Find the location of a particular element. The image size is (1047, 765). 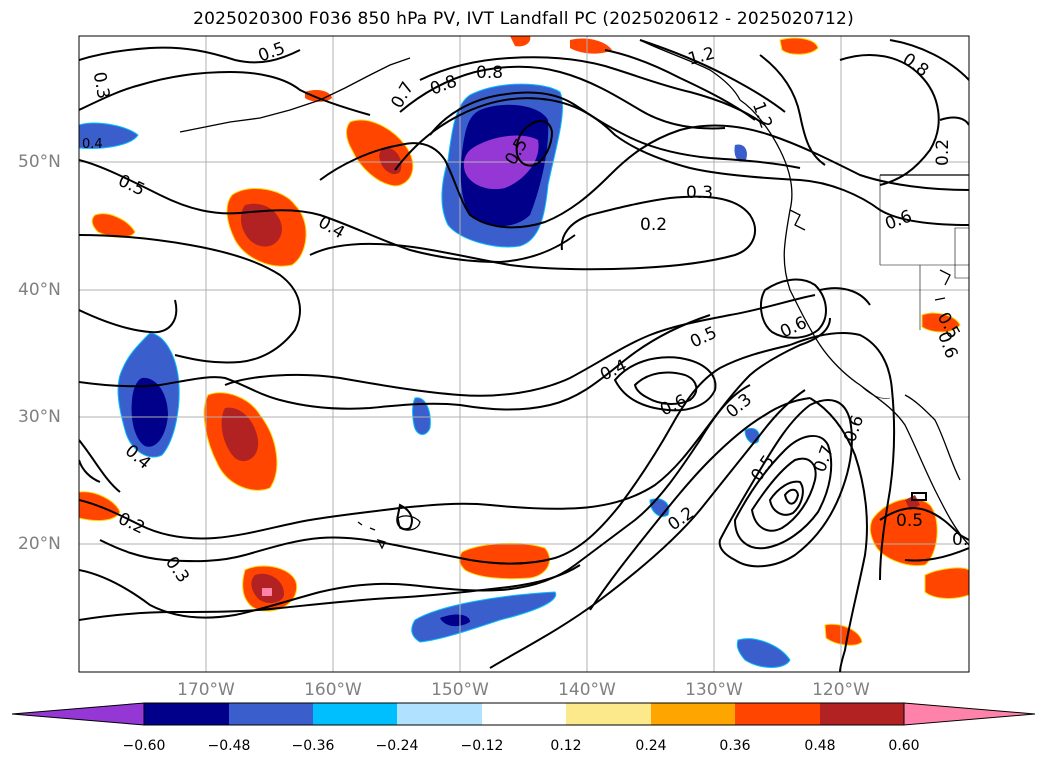

warm-blob-k is located at coordinates (941, 322).